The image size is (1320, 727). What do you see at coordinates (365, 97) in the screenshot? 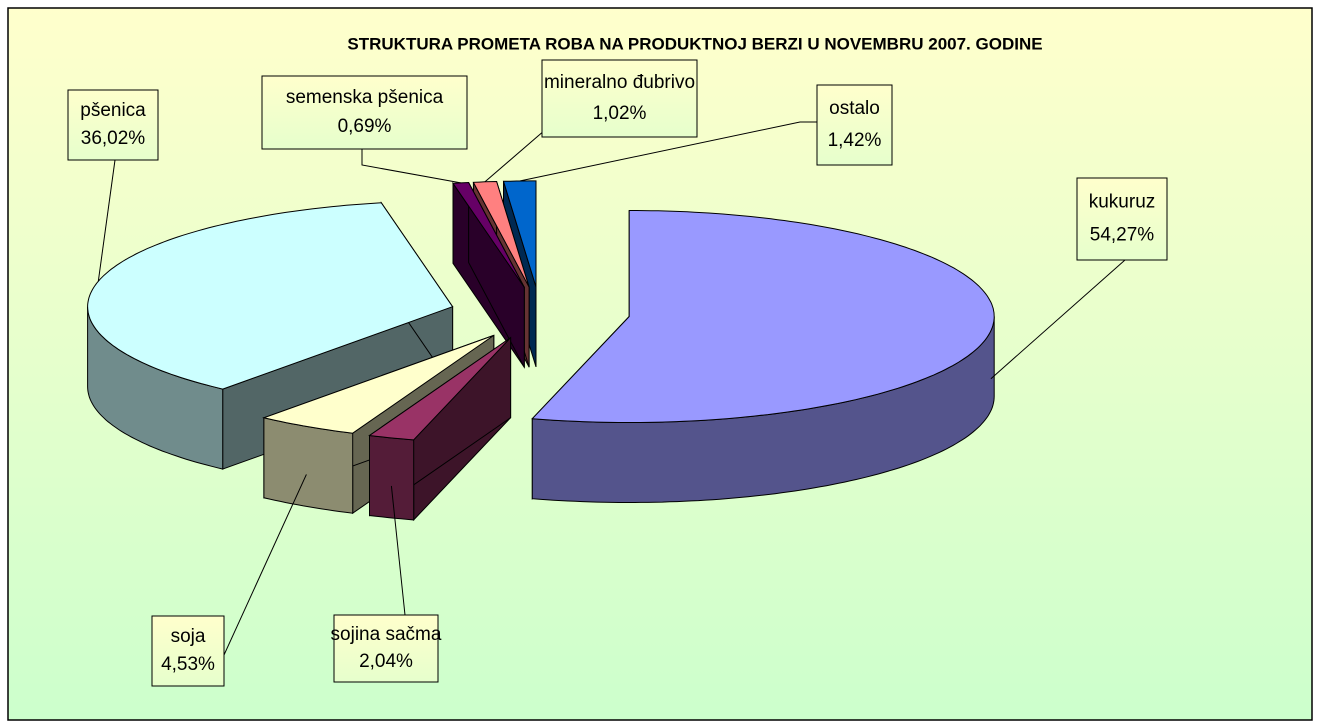
I see `category-label: semenska pšenica` at bounding box center [365, 97].